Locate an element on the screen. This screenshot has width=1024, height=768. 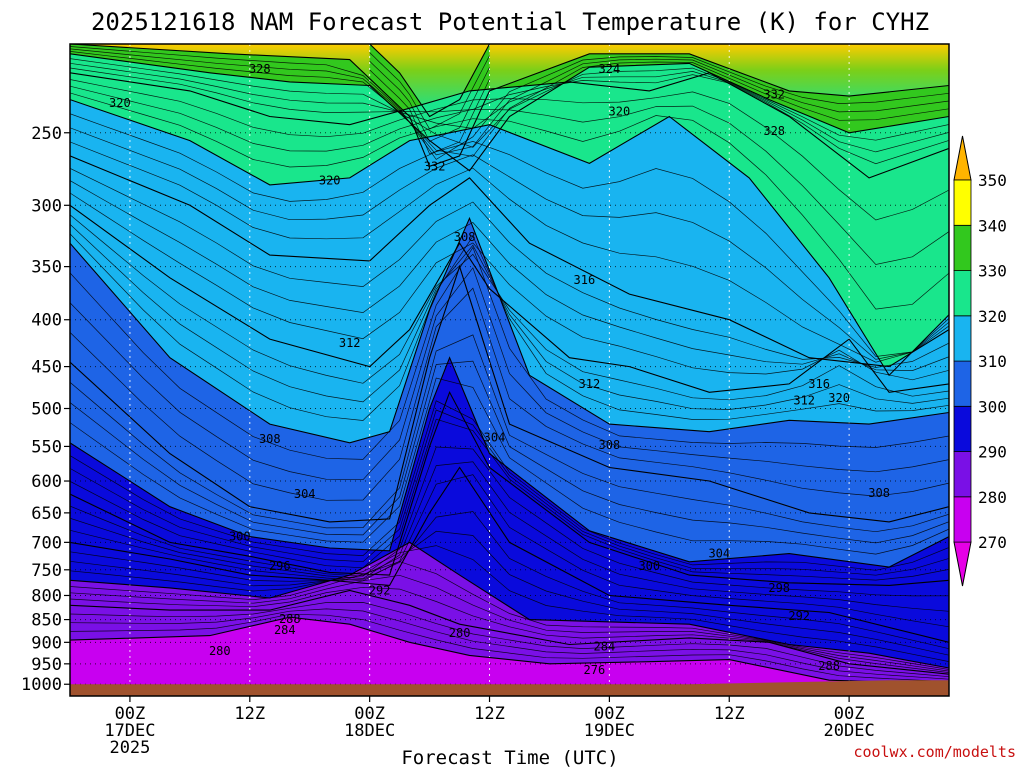
x-tick-label: 17DEC is located at coordinates (129, 731).